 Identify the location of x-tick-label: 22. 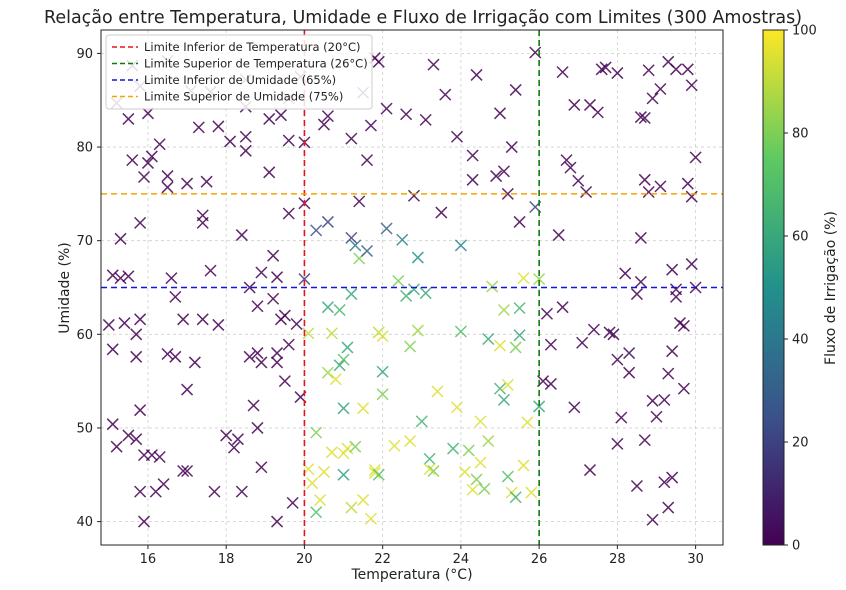
(382, 559).